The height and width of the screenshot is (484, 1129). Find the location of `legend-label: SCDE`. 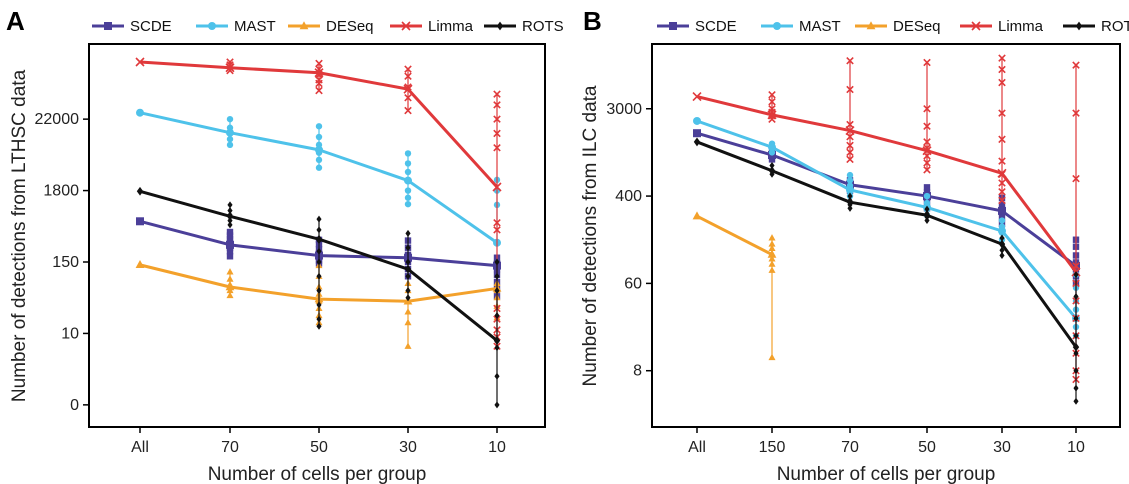

legend-label: SCDE is located at coordinates (716, 26).